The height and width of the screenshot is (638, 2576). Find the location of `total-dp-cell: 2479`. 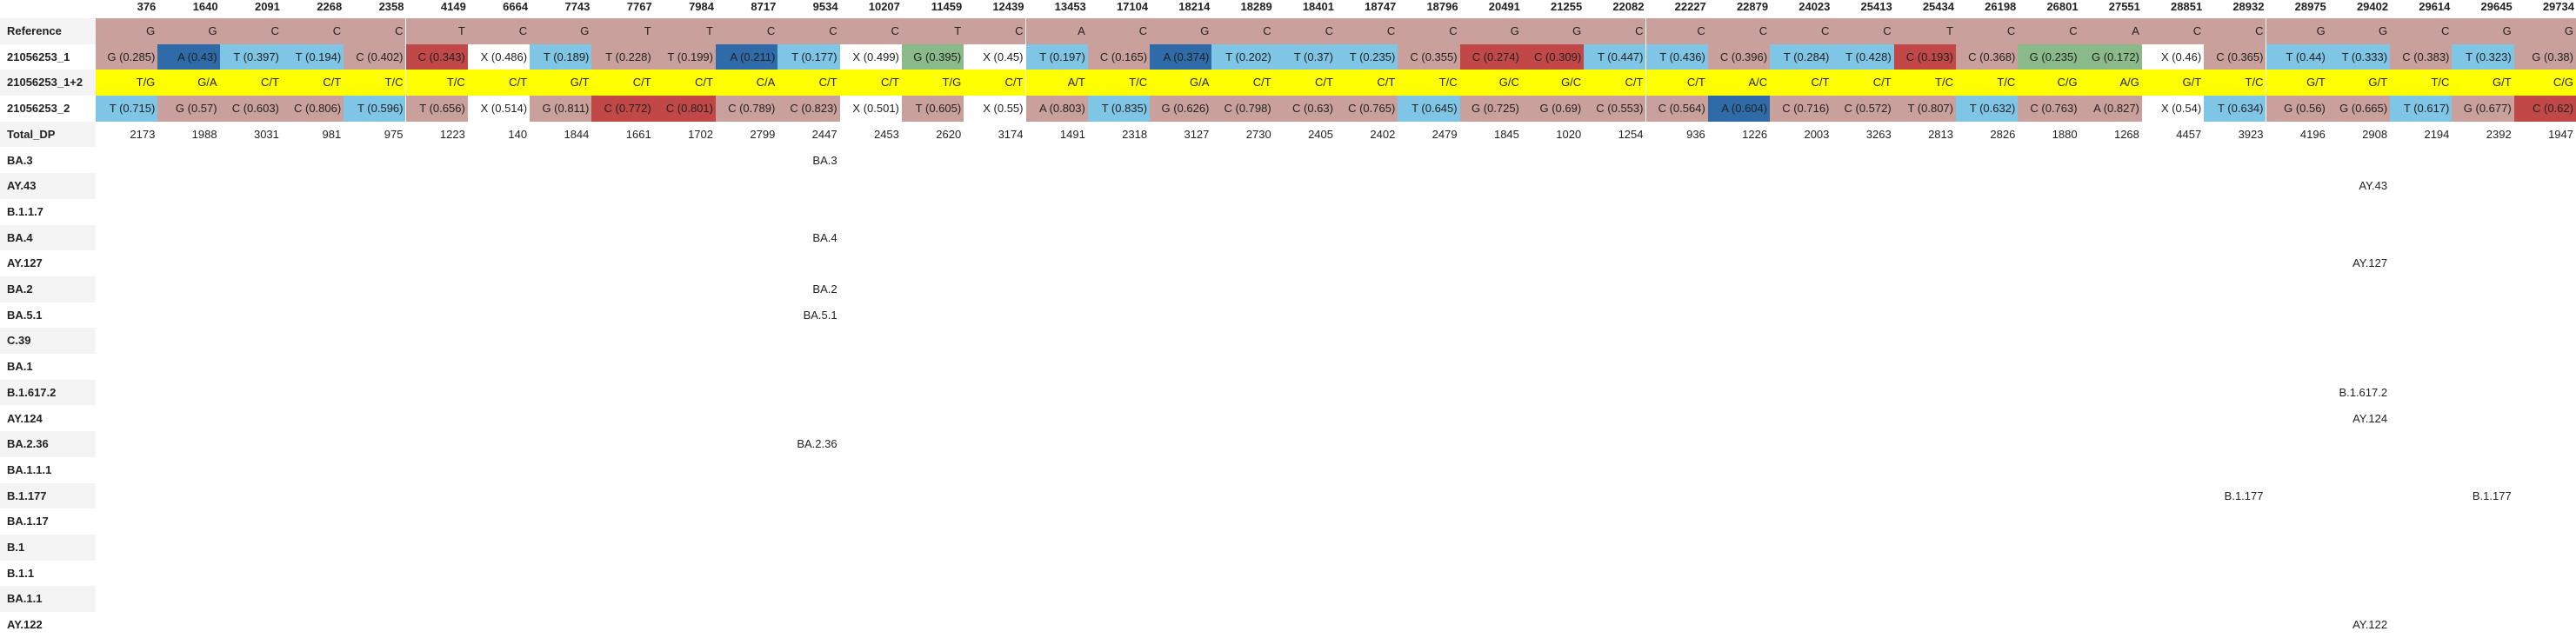

total-dp-cell: 2479 is located at coordinates (1444, 134).